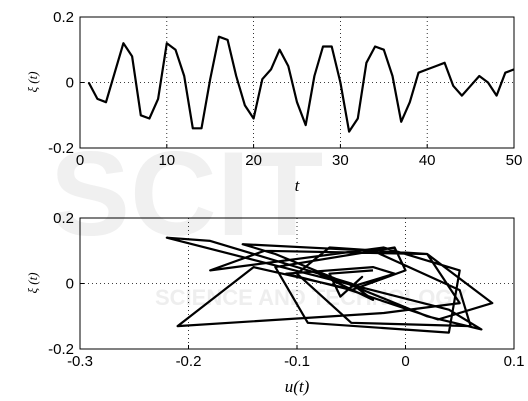  I want to click on top-x-tick-label: 30, so click(340, 160).